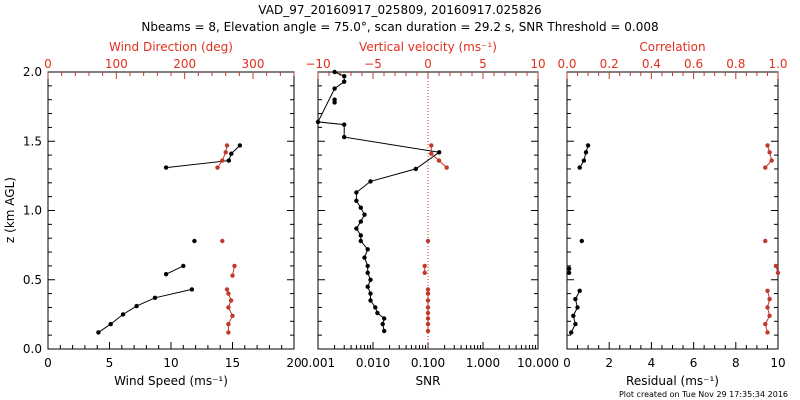 The height and width of the screenshot is (400, 800). Describe the element at coordinates (609, 64) in the screenshot. I see `top-tick-label: 0.2` at that location.